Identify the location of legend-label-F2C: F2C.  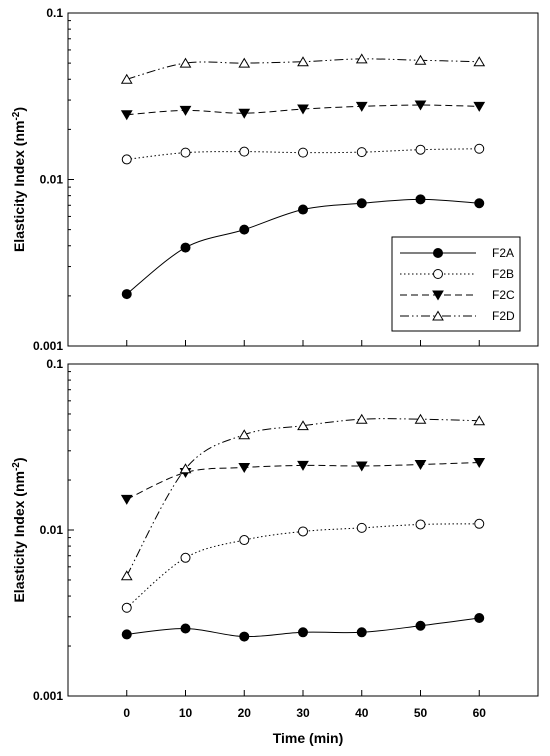
(503, 295).